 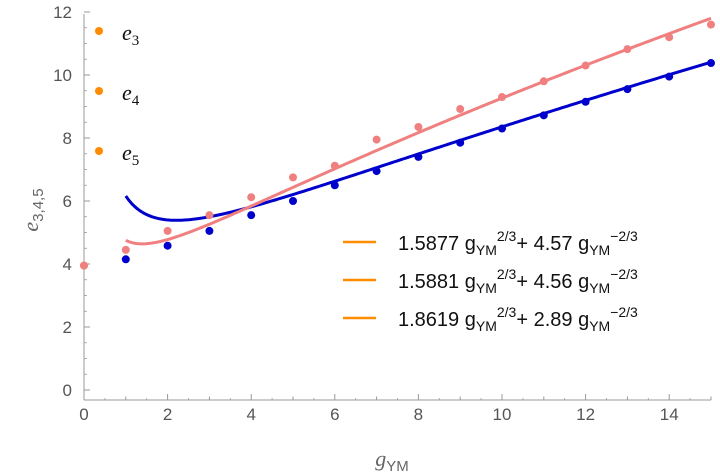 What do you see at coordinates (669, 414) in the screenshot?
I see `x-tick-label: 14` at bounding box center [669, 414].